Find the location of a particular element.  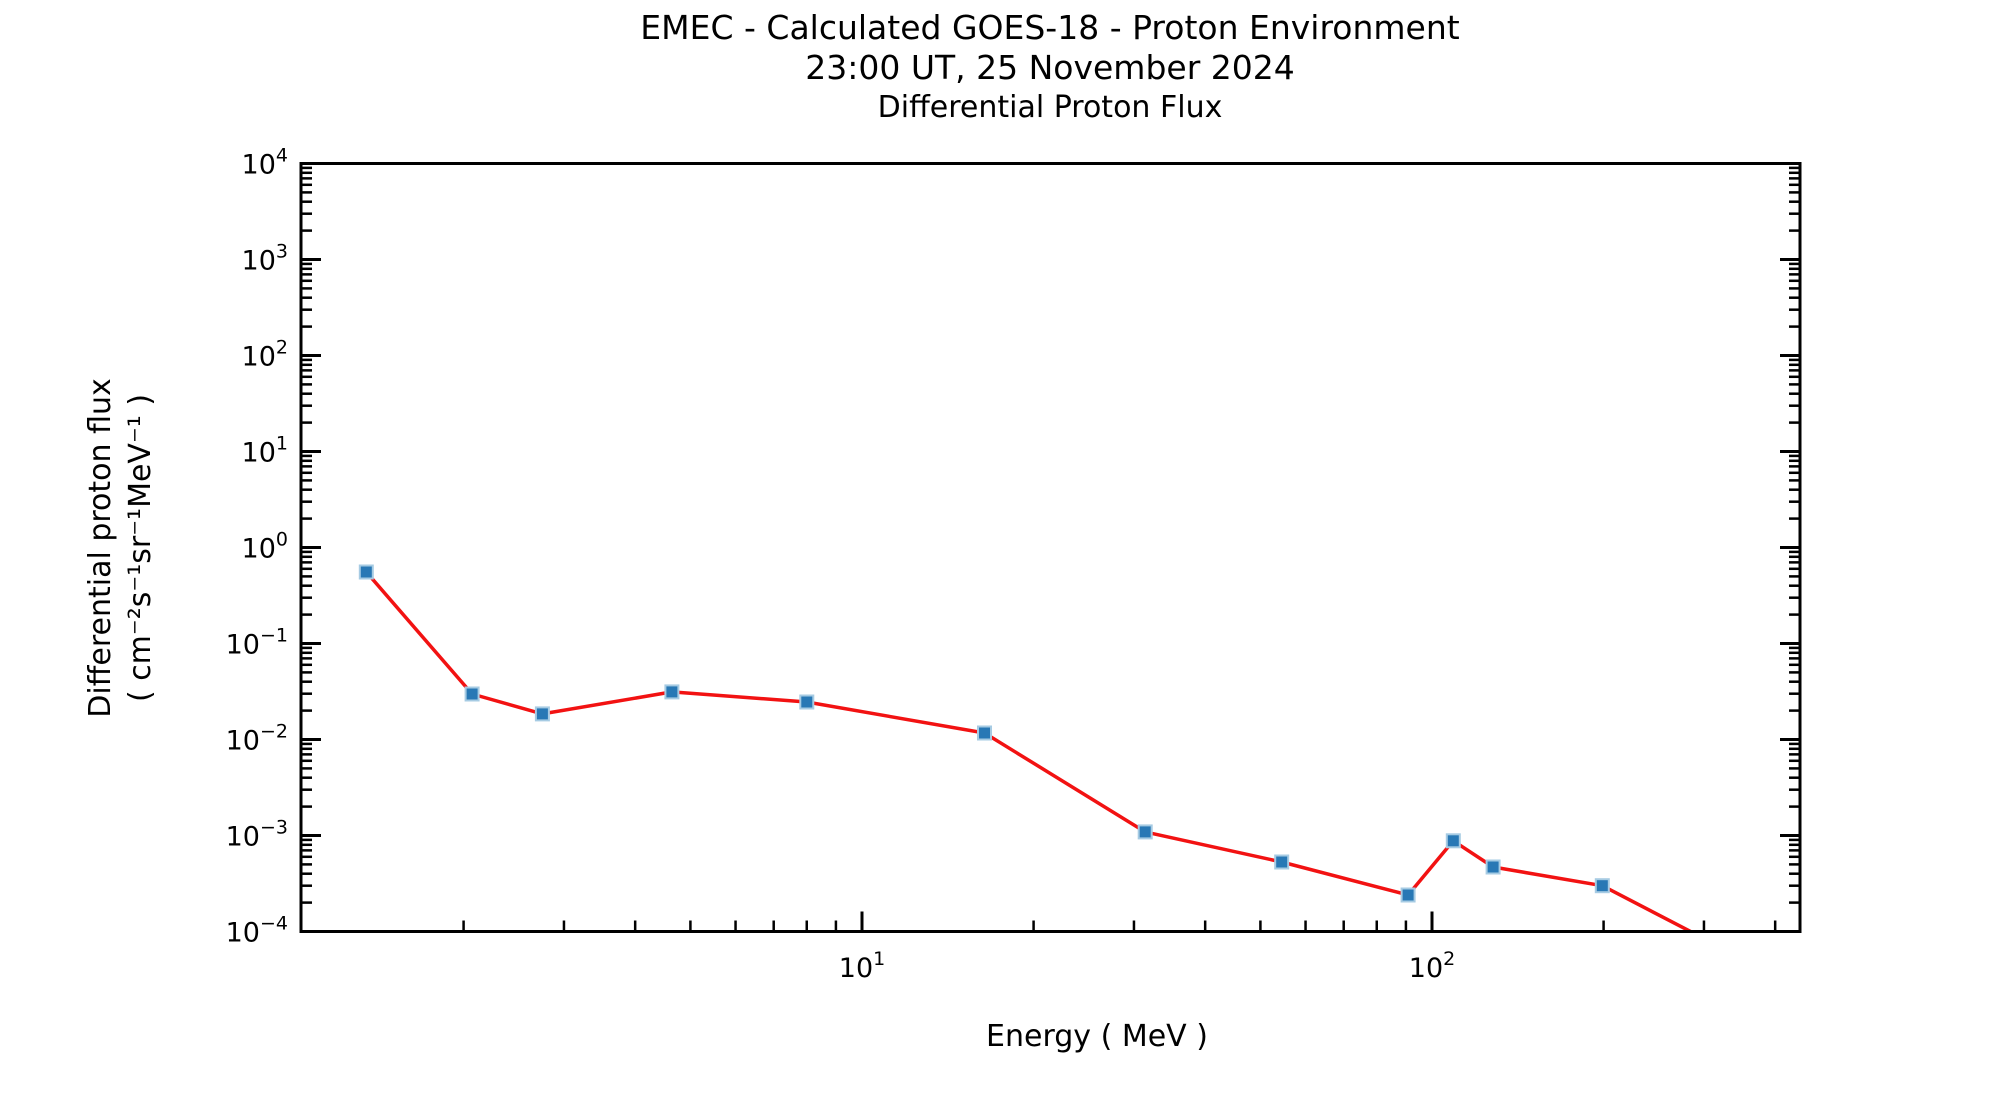

y-tick-label: 10¹ is located at coordinates (265, 451).